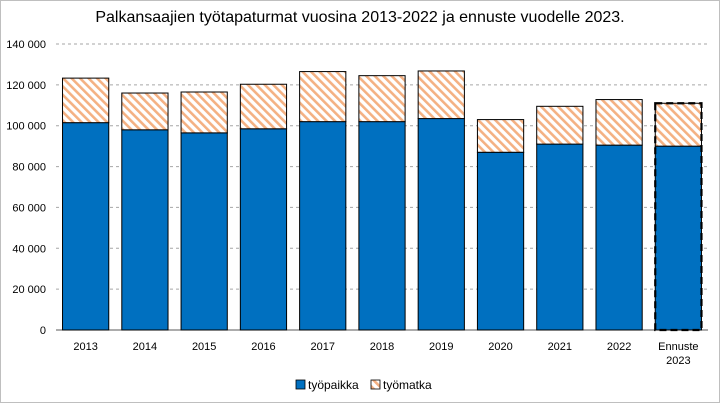  I want to click on x-tick-label: 2022, so click(619, 347).